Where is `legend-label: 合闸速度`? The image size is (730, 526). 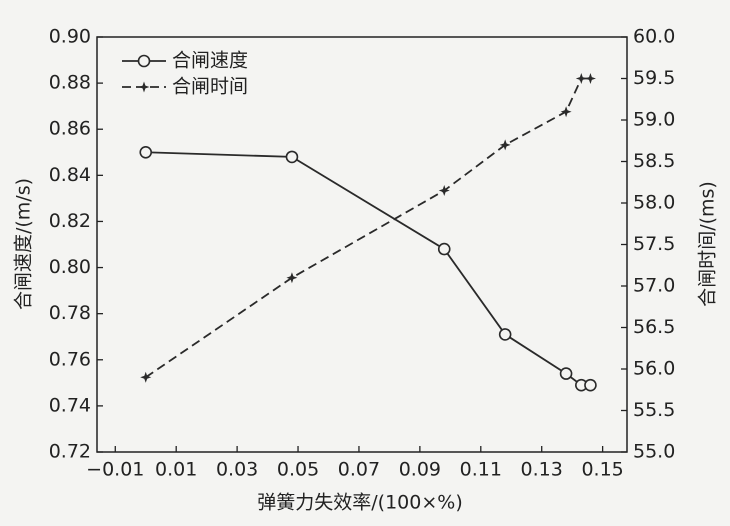
legend-label: 合闸速度 is located at coordinates (210, 61).